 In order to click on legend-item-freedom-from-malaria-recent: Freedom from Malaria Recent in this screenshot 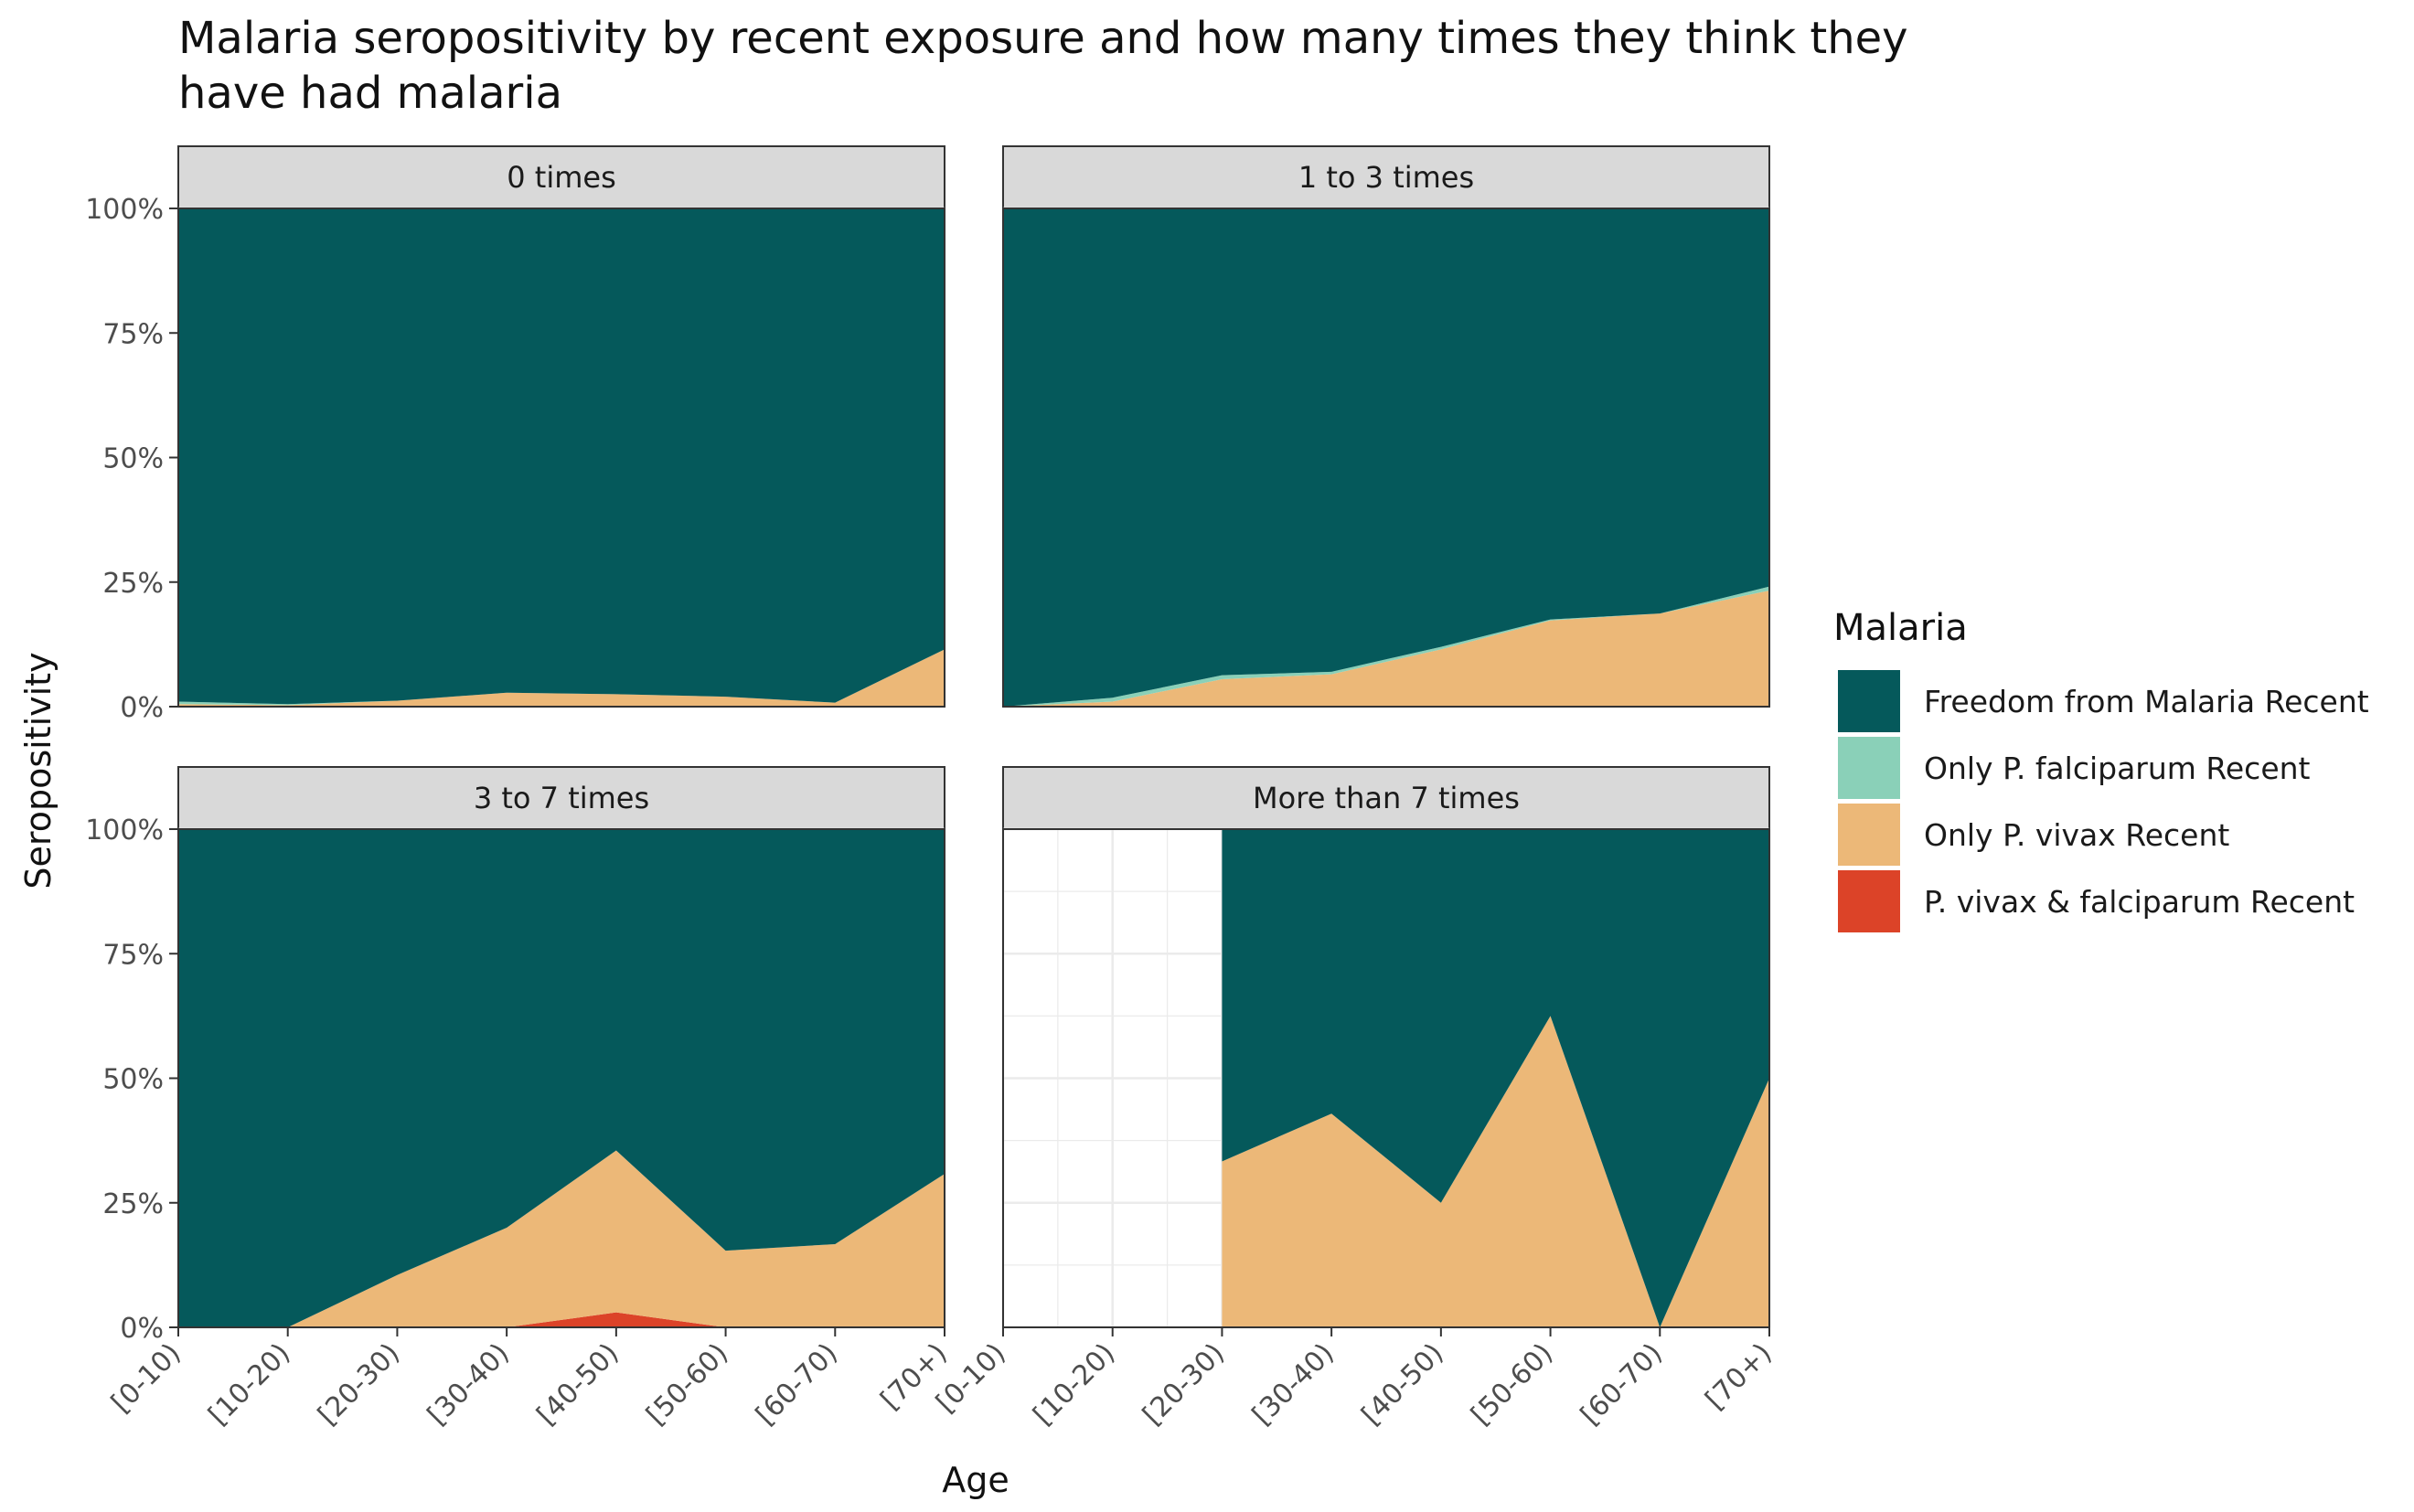, I will do `click(2103, 701)`.